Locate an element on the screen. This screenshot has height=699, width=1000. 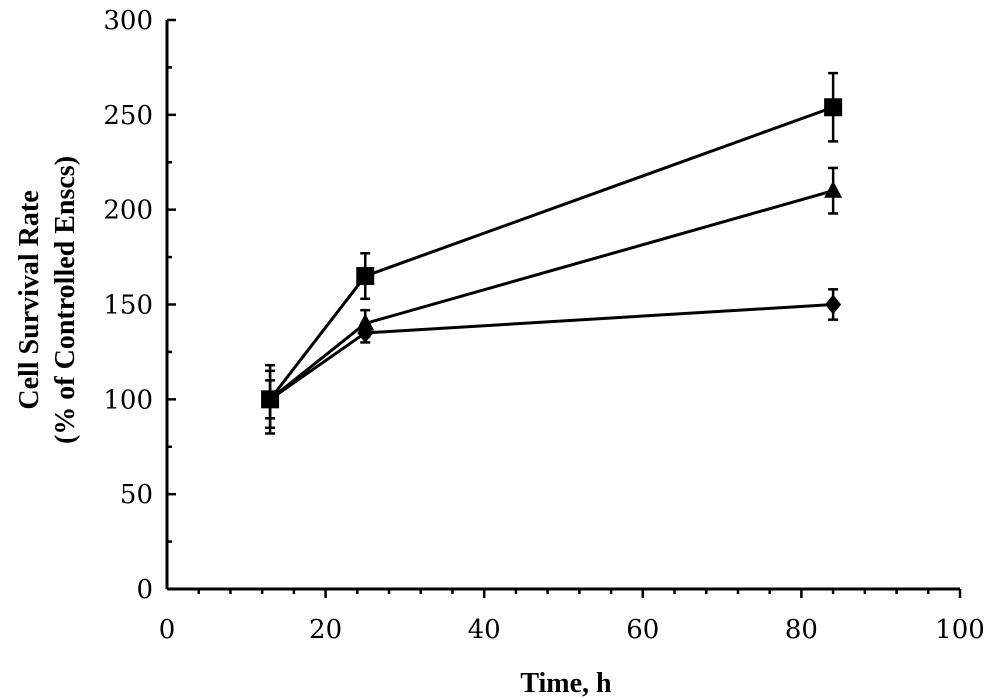
x-tick-label: 40 is located at coordinates (484, 630).